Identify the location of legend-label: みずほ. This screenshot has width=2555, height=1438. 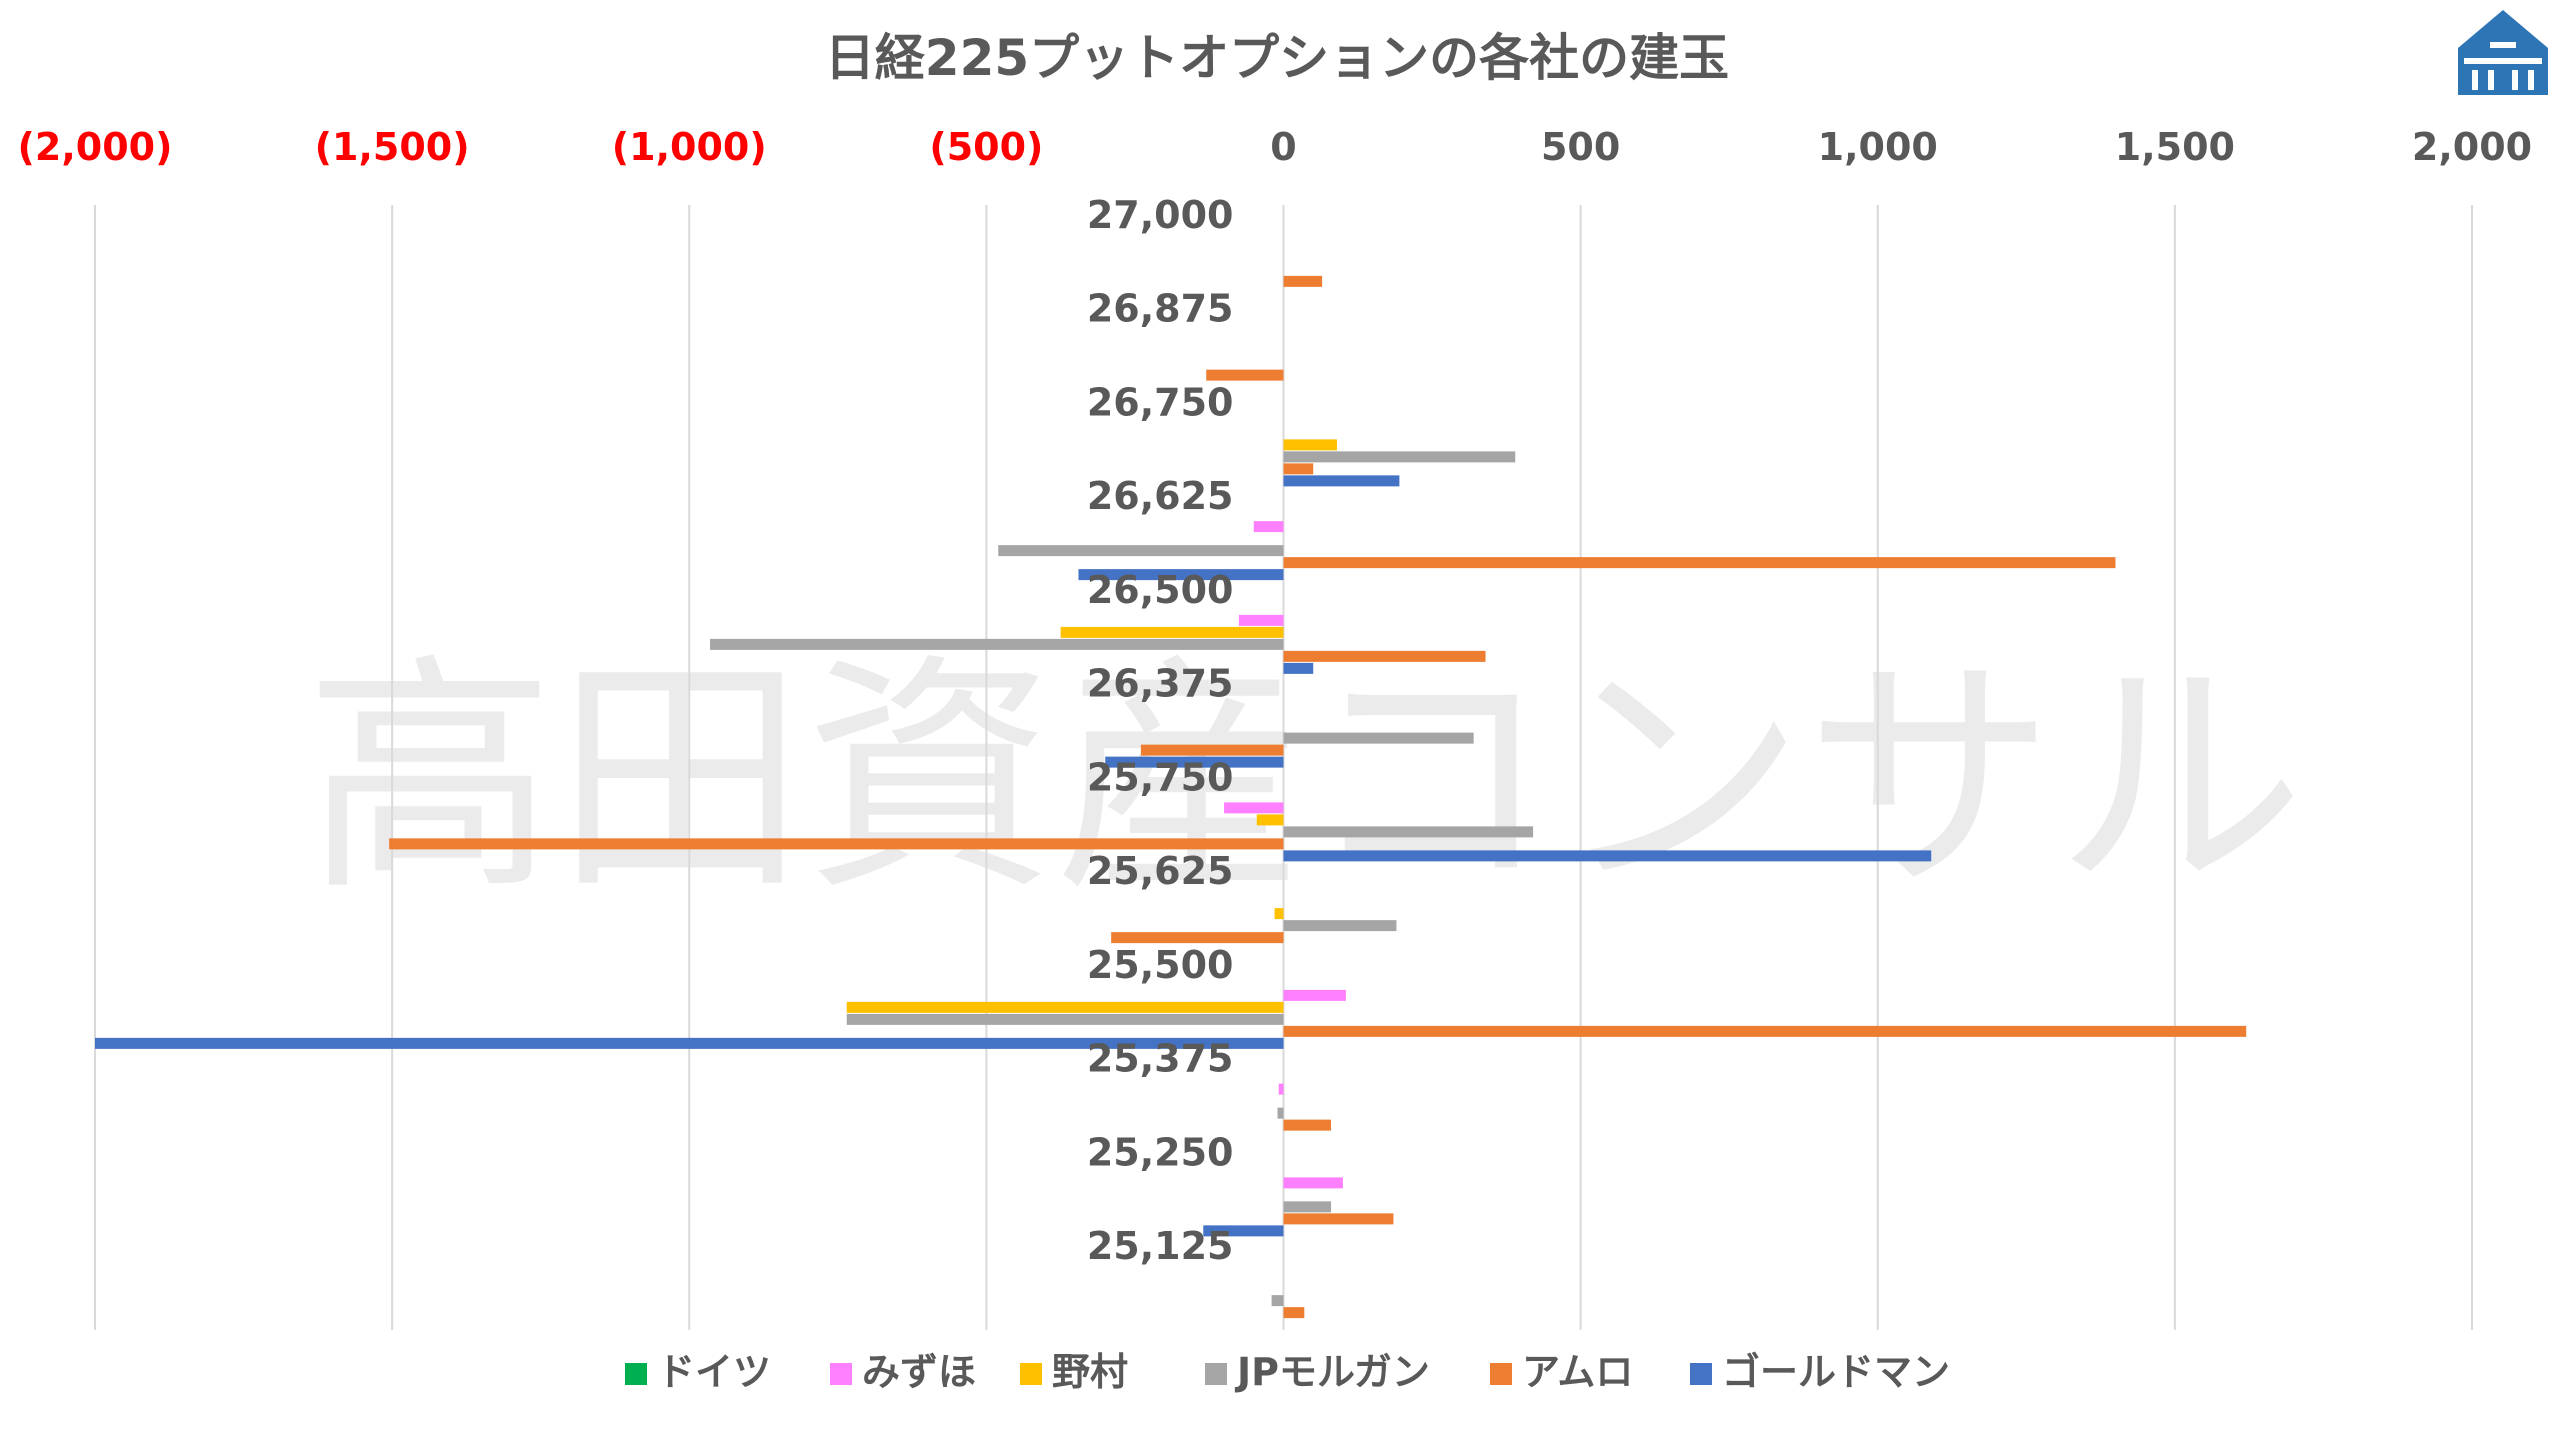
(919, 1372).